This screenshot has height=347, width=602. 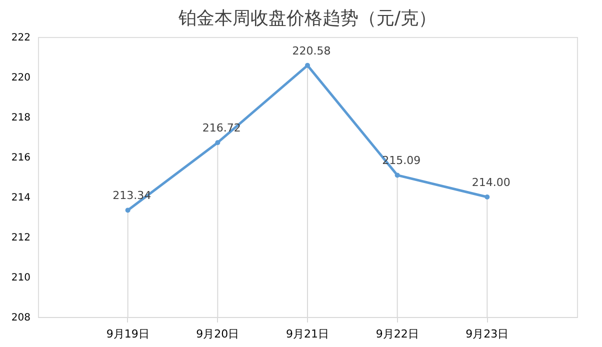 What do you see at coordinates (20, 238) in the screenshot?
I see `y-tick-label: 212` at bounding box center [20, 238].